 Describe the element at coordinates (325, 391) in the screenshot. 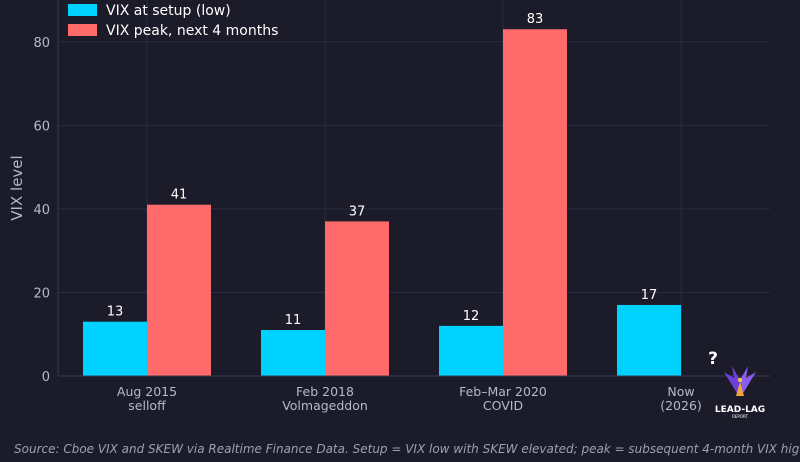

I see `x-tick-label: Feb 2018` at that location.